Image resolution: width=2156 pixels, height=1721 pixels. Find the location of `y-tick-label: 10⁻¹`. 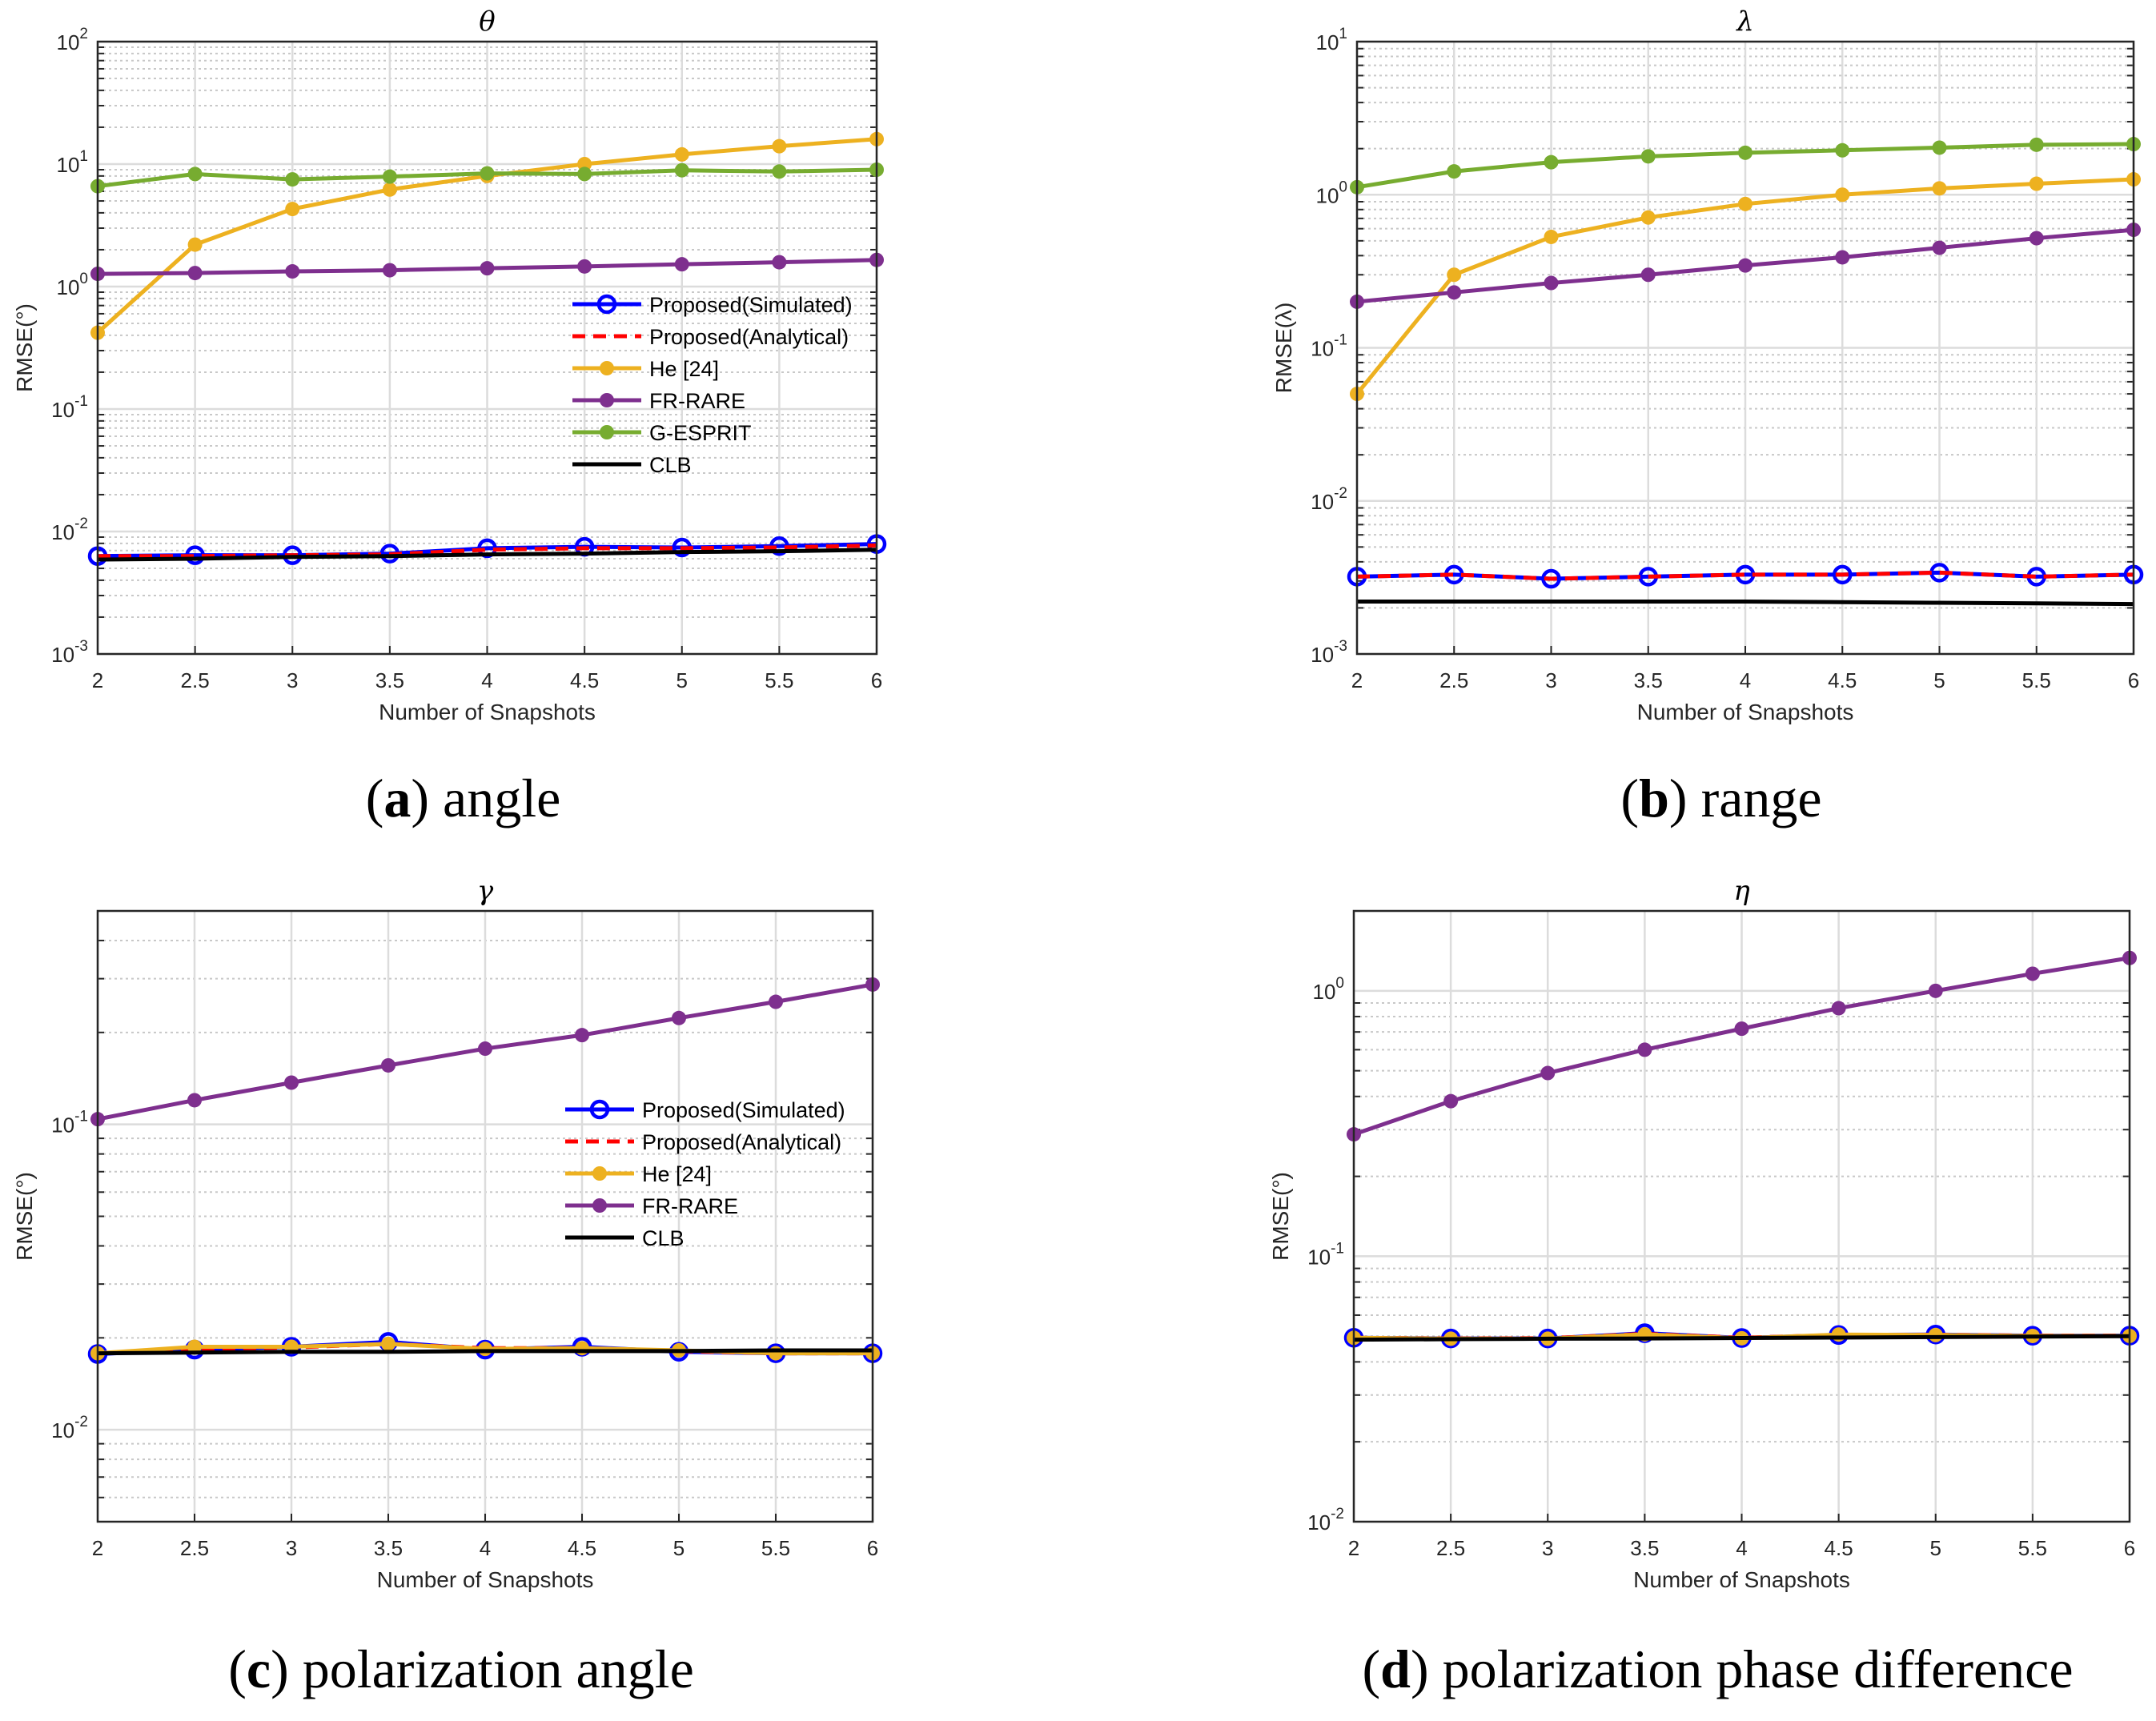

y-tick-label: 10⁻¹ is located at coordinates (1329, 346).